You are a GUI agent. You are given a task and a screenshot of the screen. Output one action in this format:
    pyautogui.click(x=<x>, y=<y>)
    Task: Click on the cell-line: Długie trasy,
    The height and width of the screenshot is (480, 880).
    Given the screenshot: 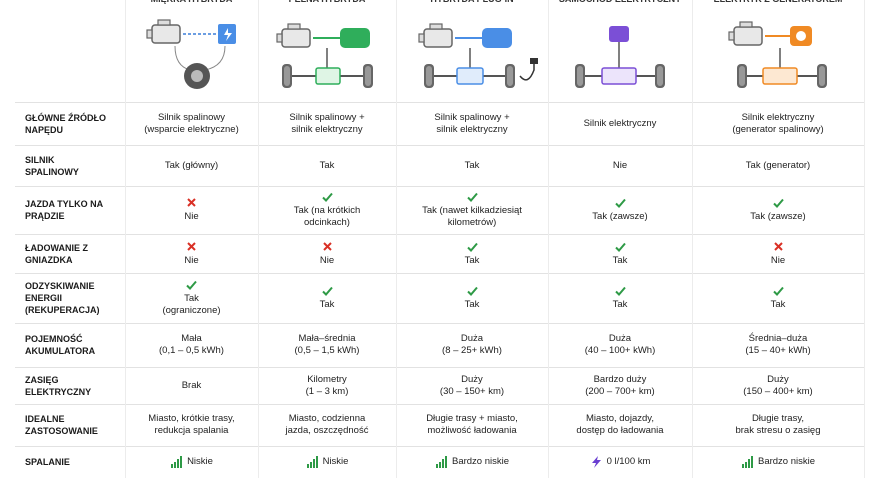 What is the action you would take?
    pyautogui.click(x=778, y=418)
    